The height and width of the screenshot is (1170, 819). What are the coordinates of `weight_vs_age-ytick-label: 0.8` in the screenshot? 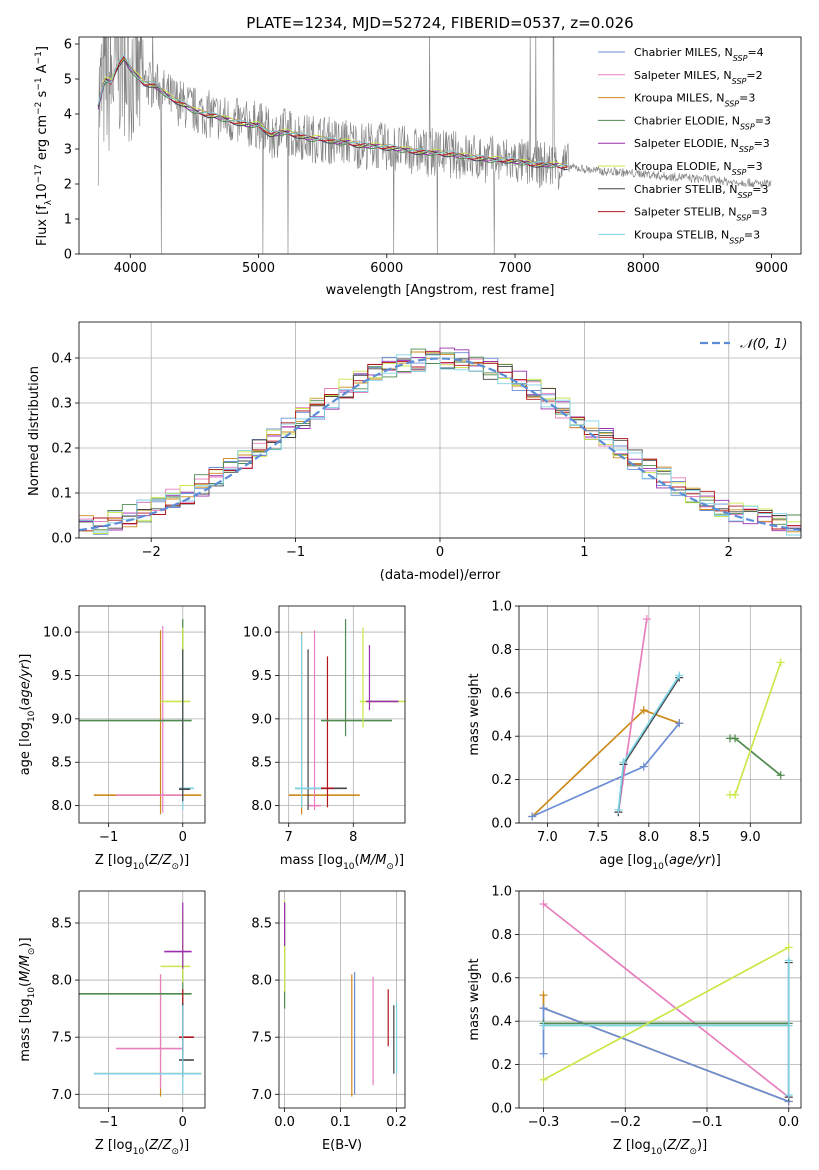 It's located at (501, 650).